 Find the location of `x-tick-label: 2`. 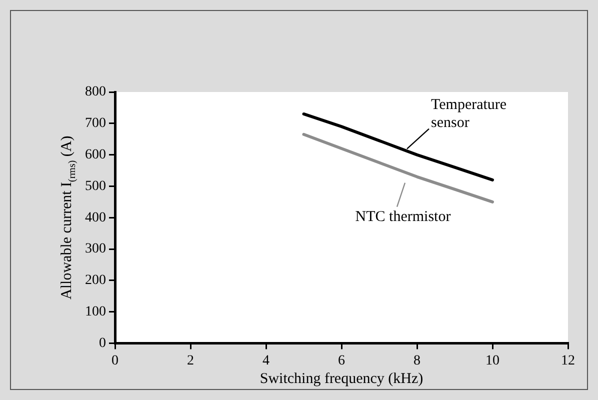

x-tick-label: 2 is located at coordinates (190, 360).